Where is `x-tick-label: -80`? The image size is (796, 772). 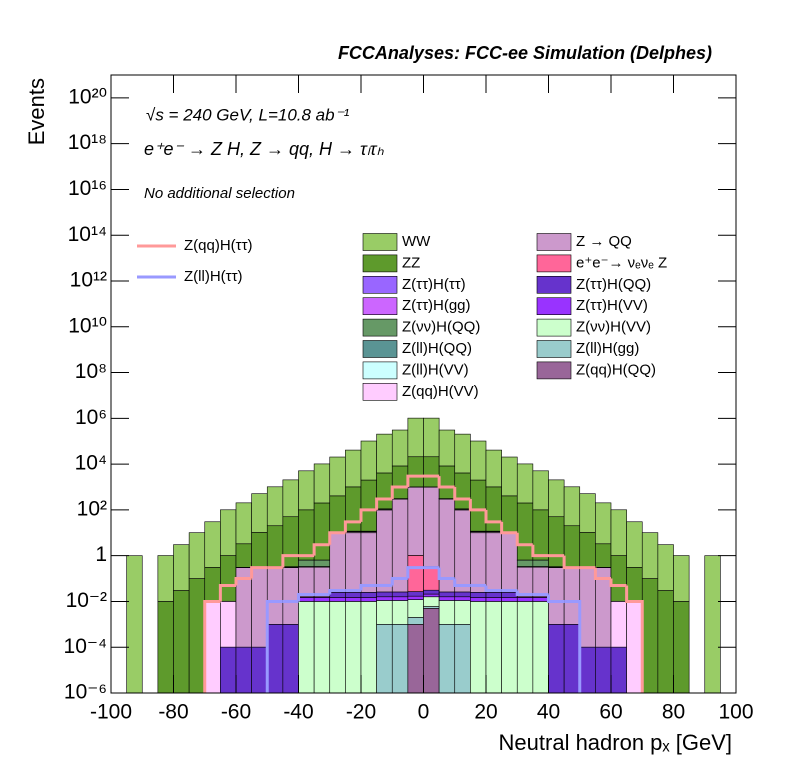 x-tick-label: -80 is located at coordinates (173, 712).